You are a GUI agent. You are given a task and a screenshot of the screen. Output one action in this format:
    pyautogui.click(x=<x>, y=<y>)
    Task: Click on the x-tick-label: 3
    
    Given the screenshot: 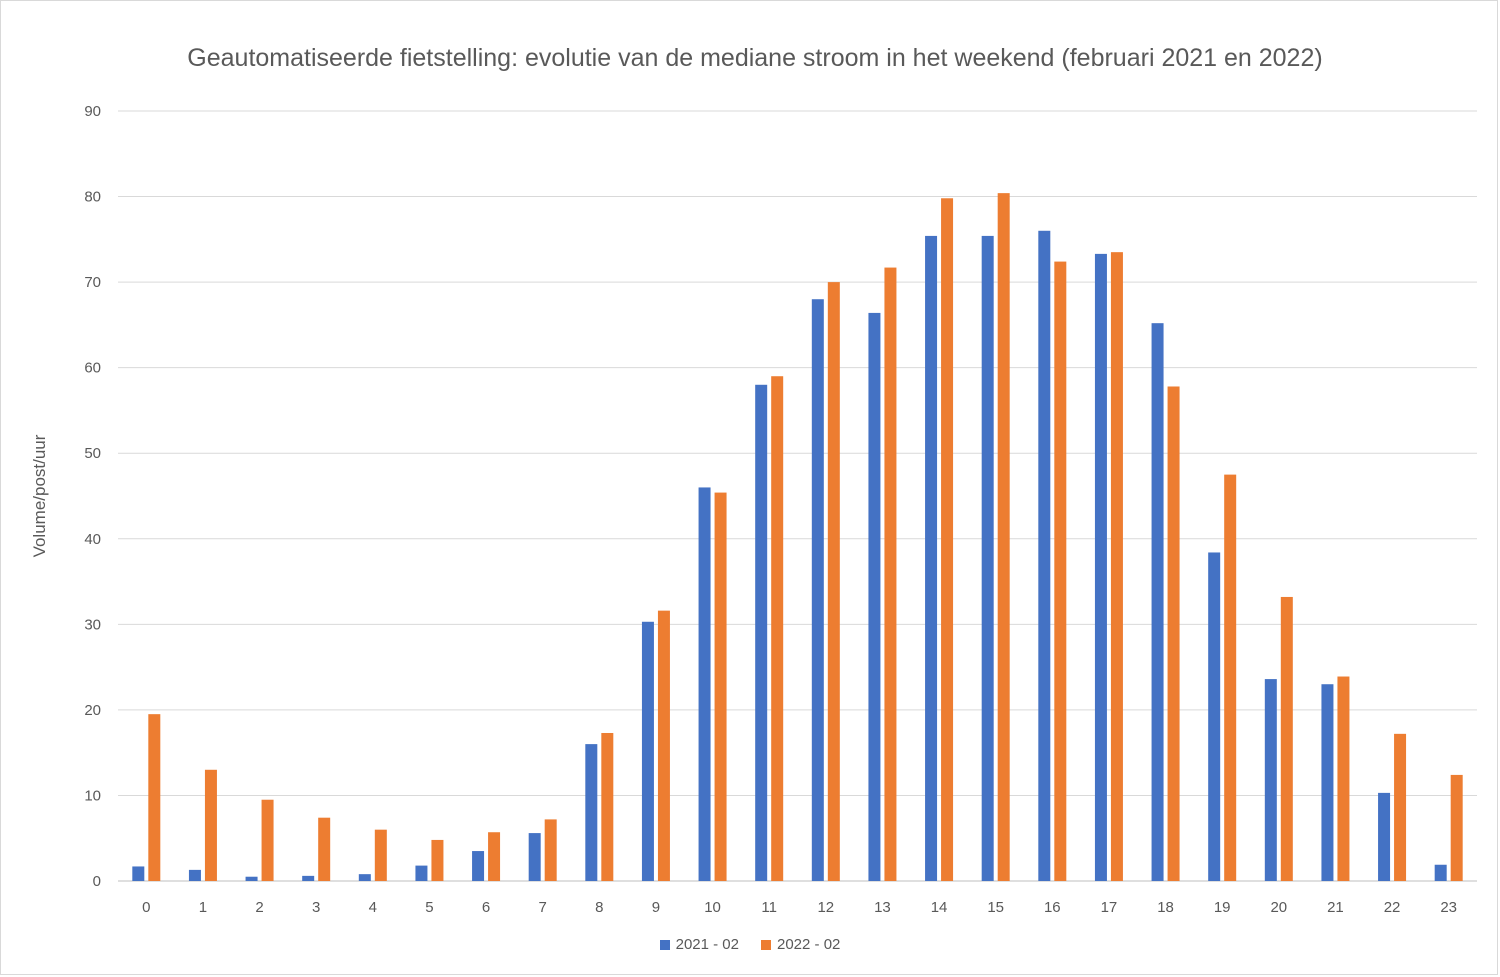 What is the action you would take?
    pyautogui.click(x=316, y=907)
    